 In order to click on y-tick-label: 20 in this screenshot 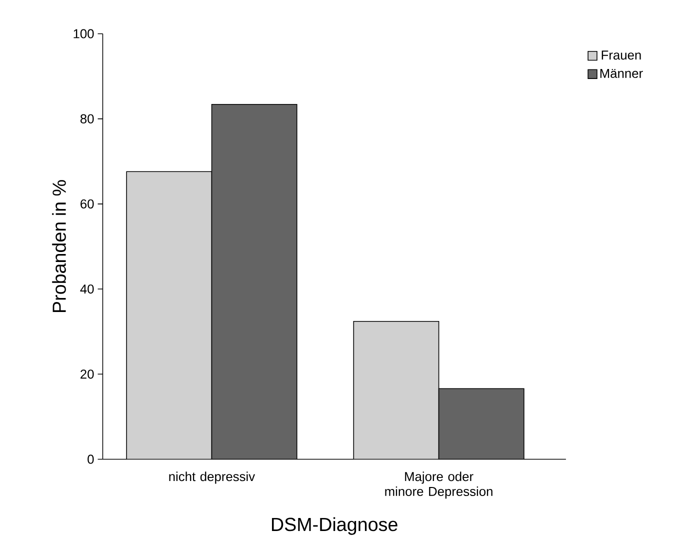, I will do `click(87, 373)`.